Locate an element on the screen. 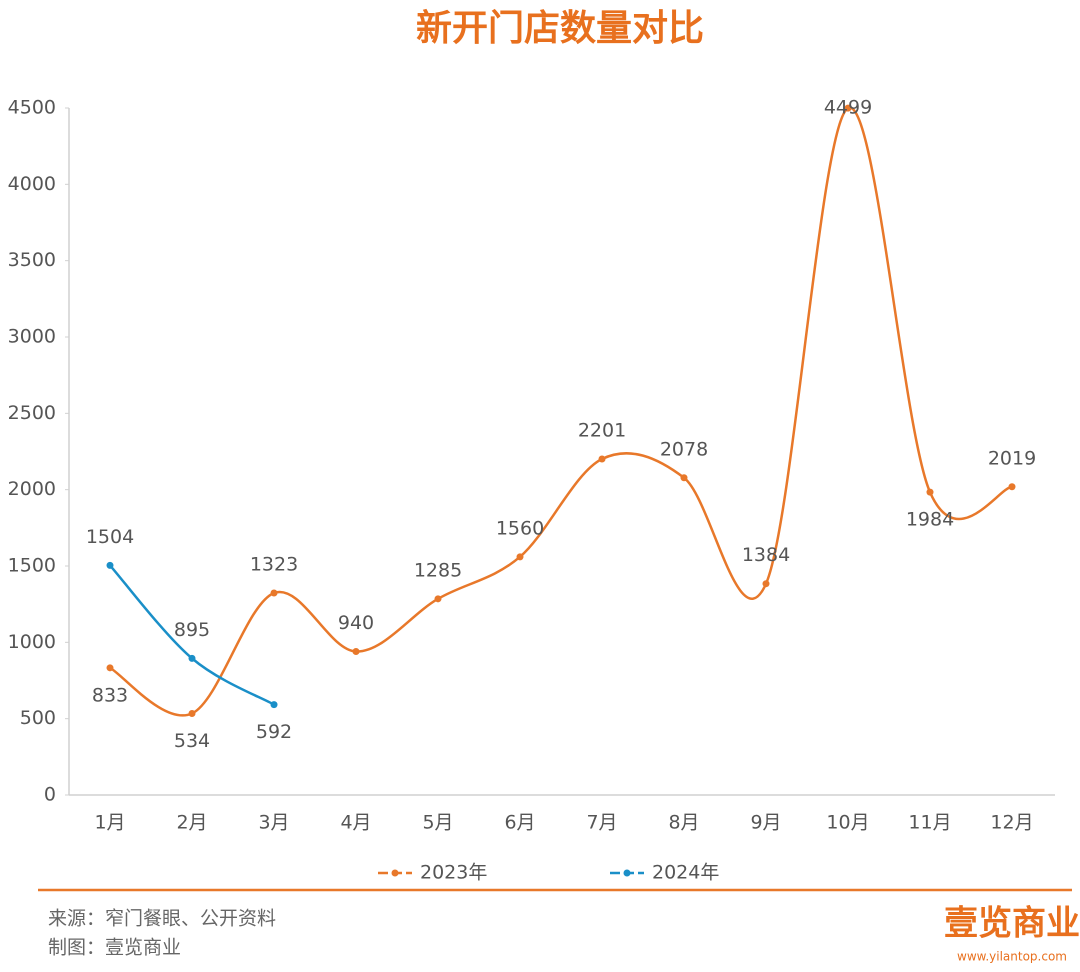 The image size is (1080, 972). y-tick-label: 1000 is located at coordinates (32, 642).